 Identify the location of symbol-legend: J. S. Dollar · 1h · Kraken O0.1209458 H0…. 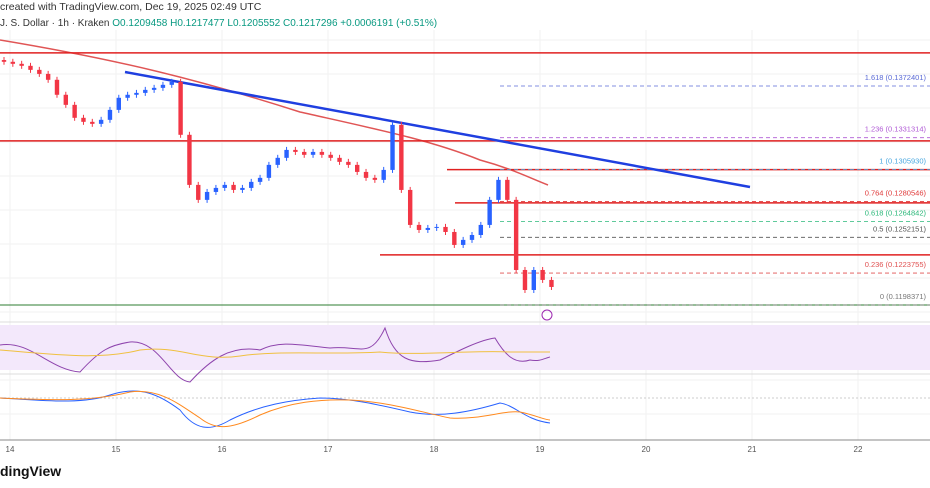
(218, 23).